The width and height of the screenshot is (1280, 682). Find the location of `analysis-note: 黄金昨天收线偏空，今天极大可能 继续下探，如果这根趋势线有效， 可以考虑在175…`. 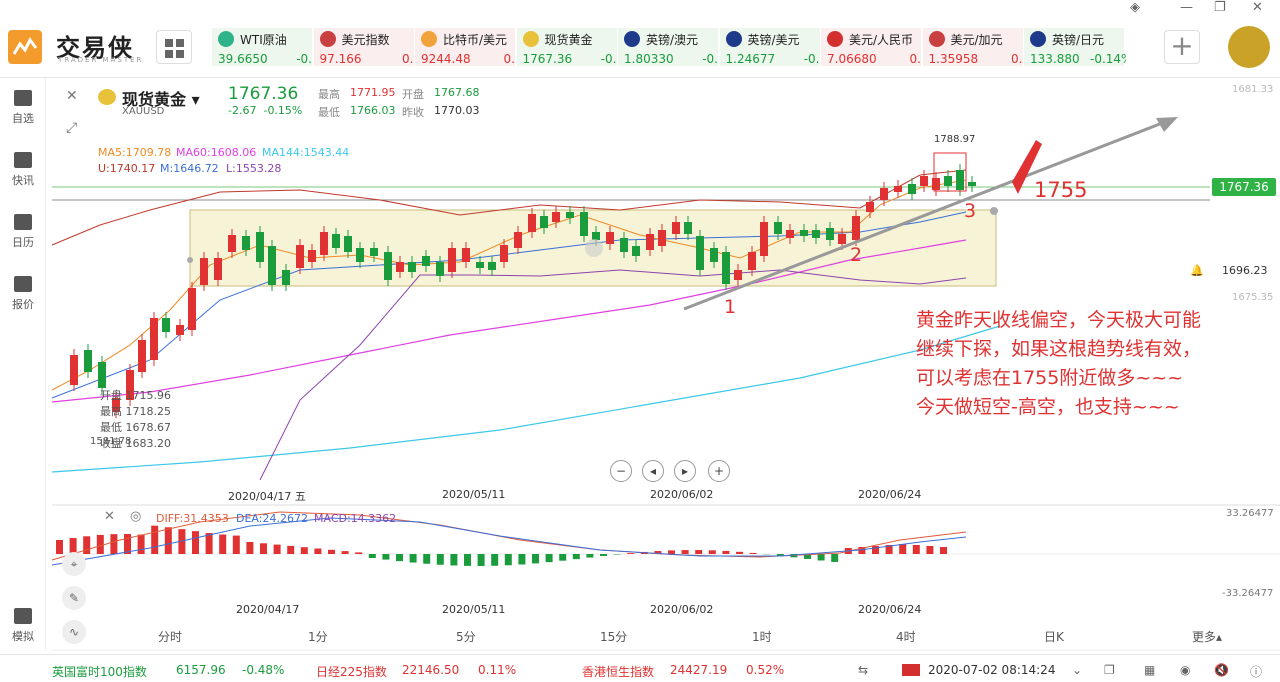

analysis-note: 黄金昨天收线偏空，今天极大可能 继续下探，如果这根趋势线有效， 可以考虑在175… is located at coordinates (1058, 364).